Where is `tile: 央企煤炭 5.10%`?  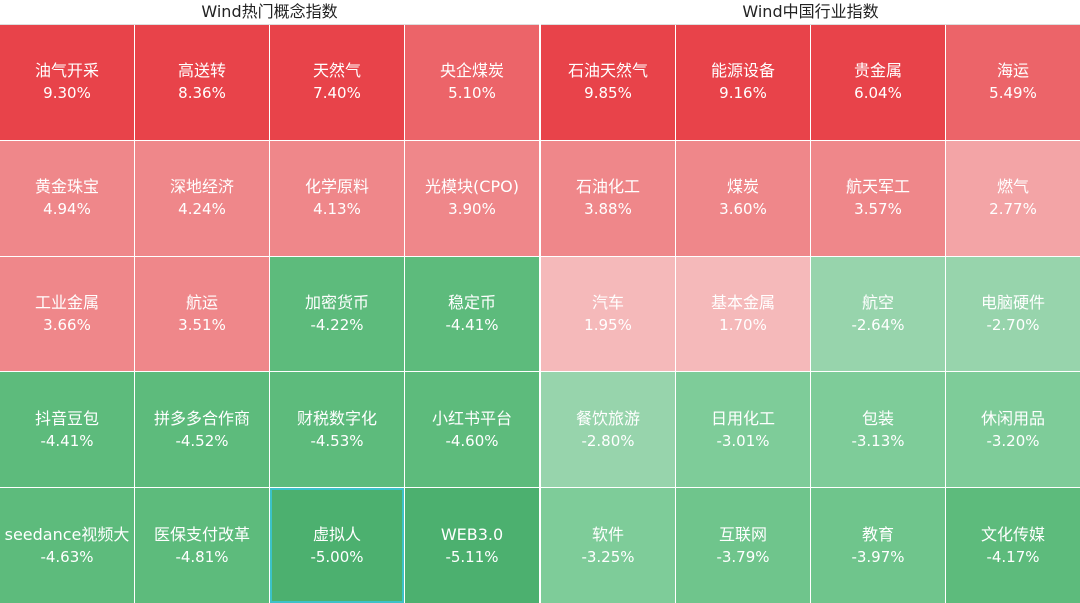 tile: 央企煤炭 5.10% is located at coordinates (472, 82).